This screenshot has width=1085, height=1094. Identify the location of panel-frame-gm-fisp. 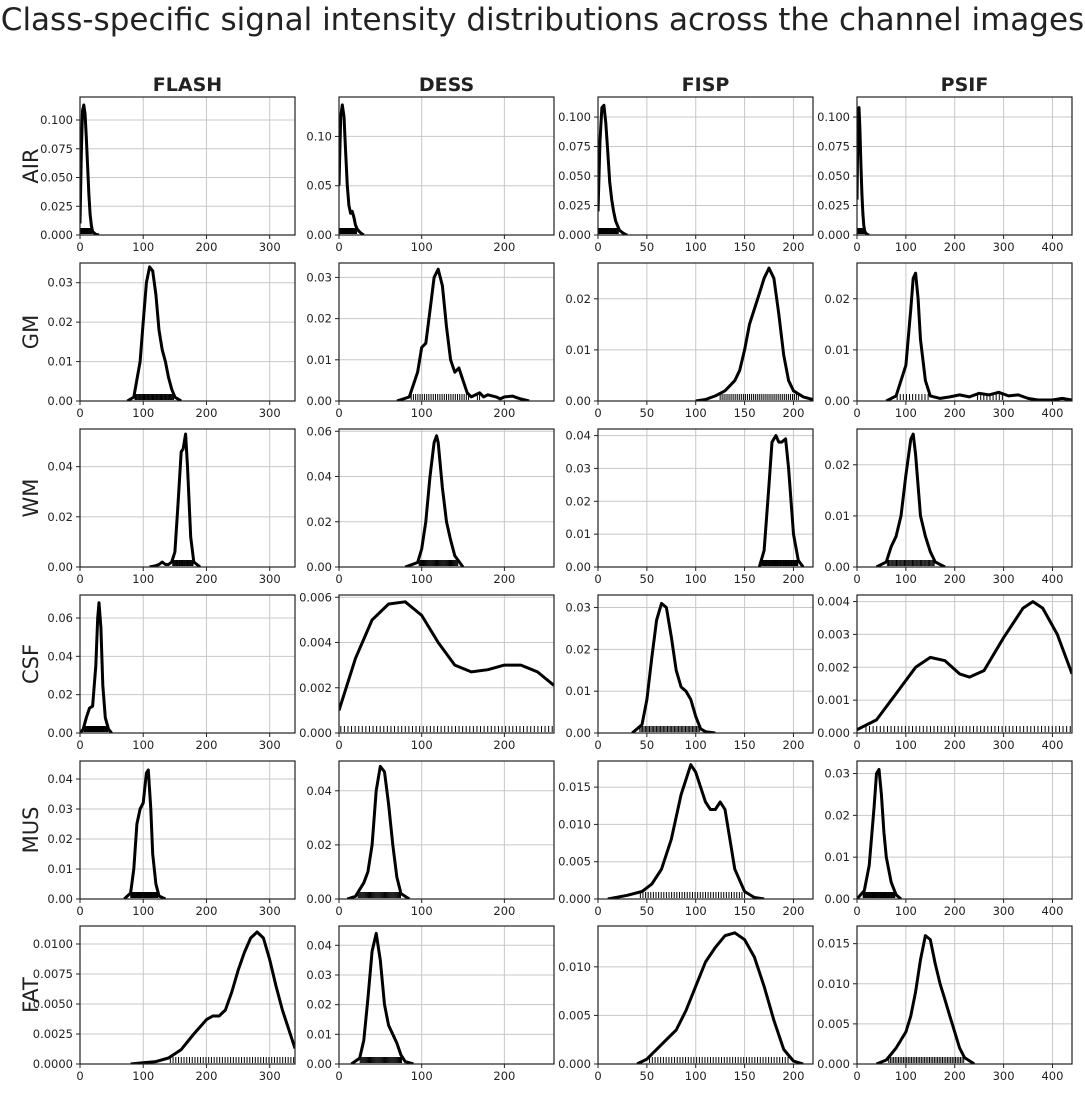
(705, 332).